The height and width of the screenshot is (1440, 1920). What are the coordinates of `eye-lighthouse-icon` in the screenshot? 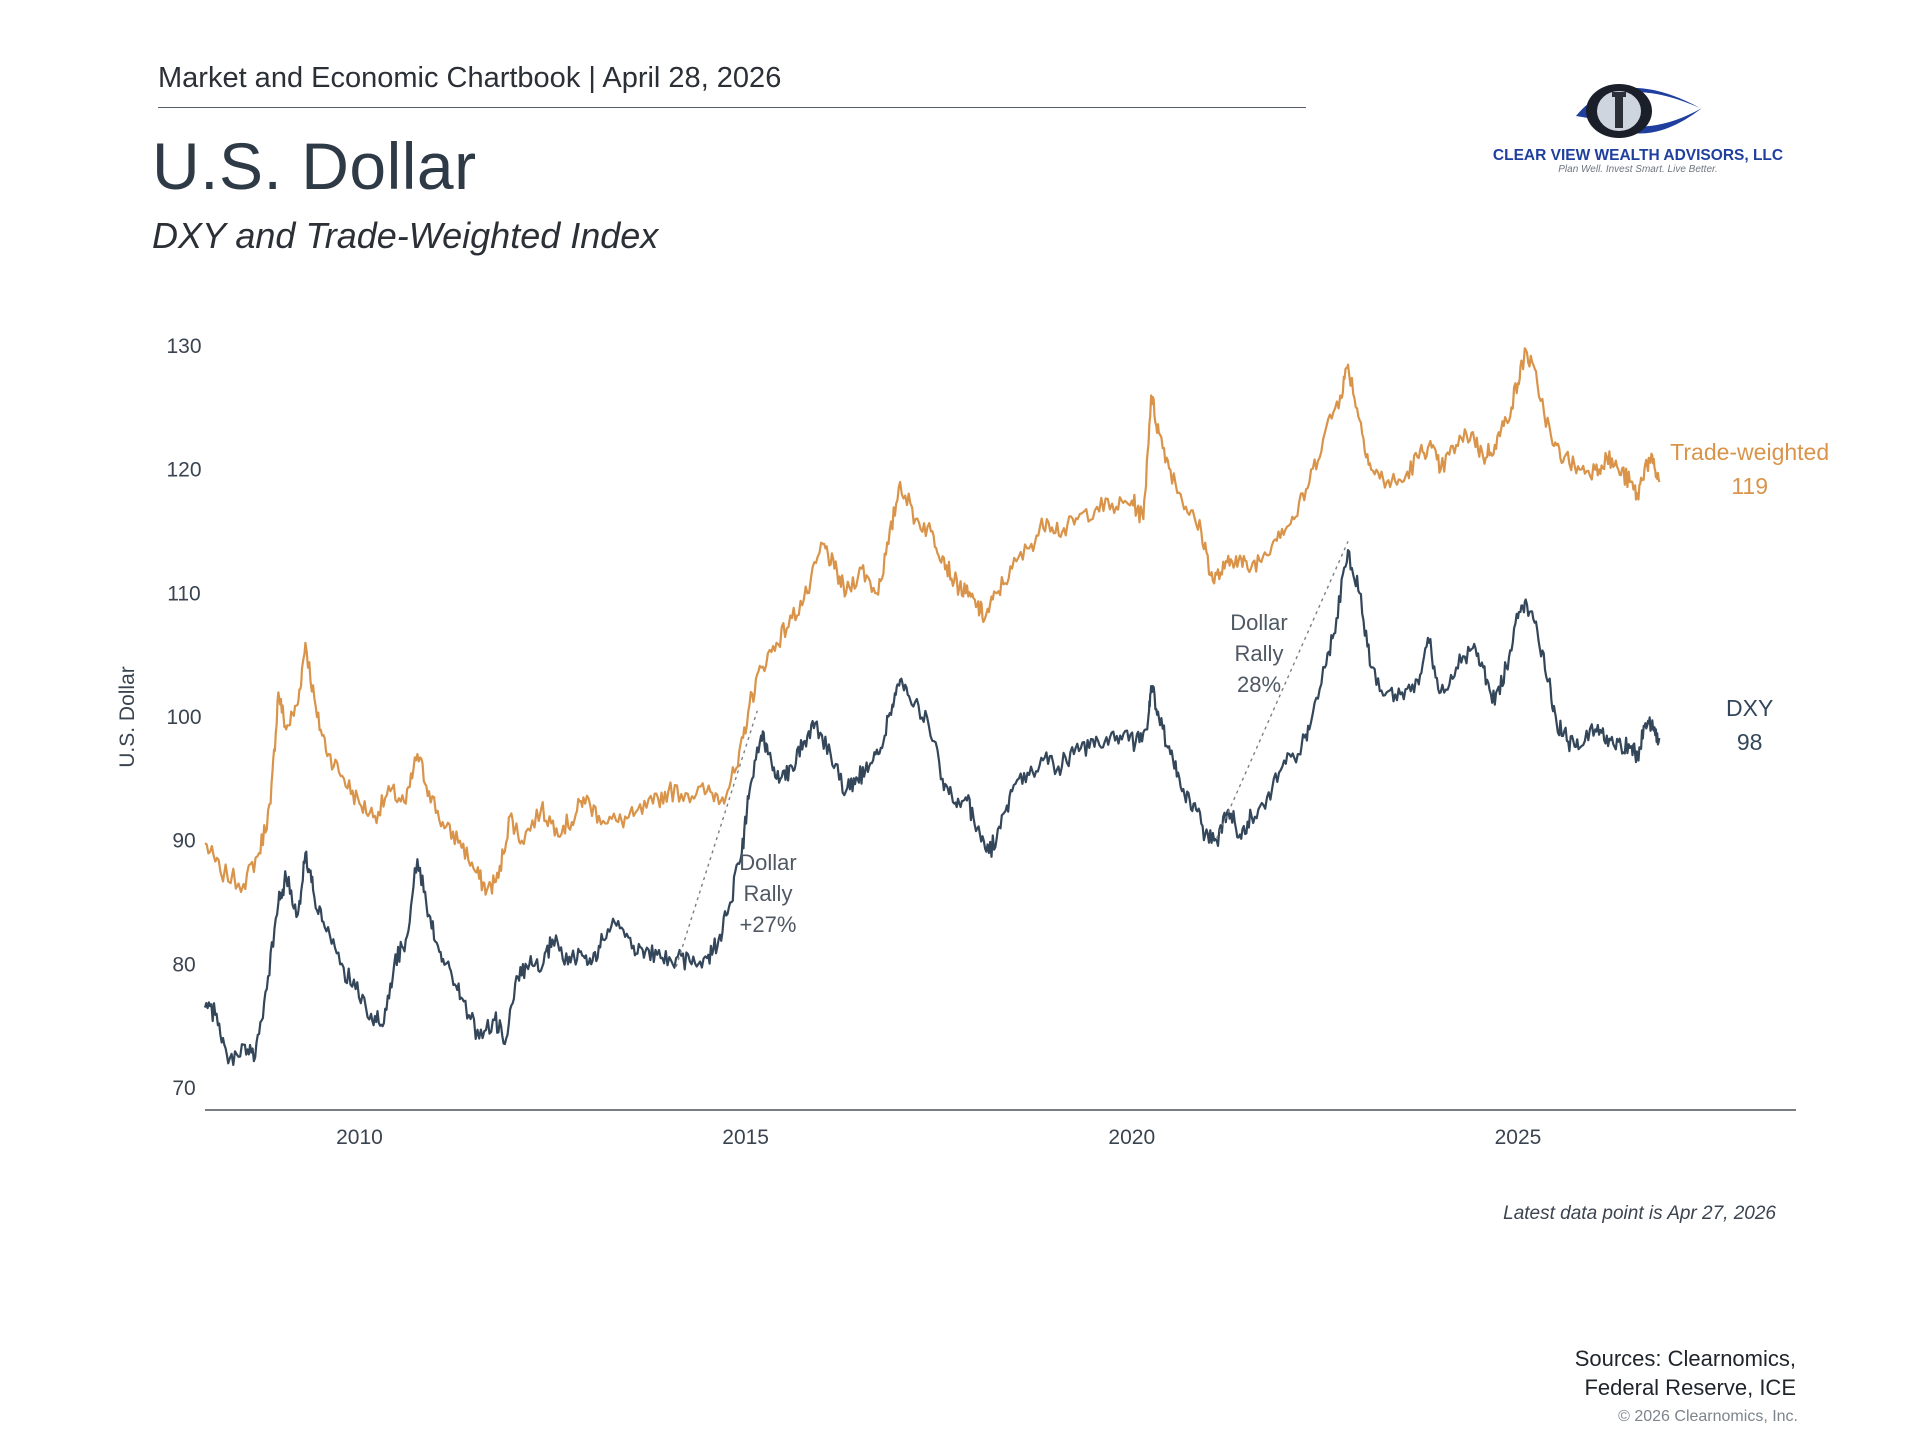 It's located at (1639, 111).